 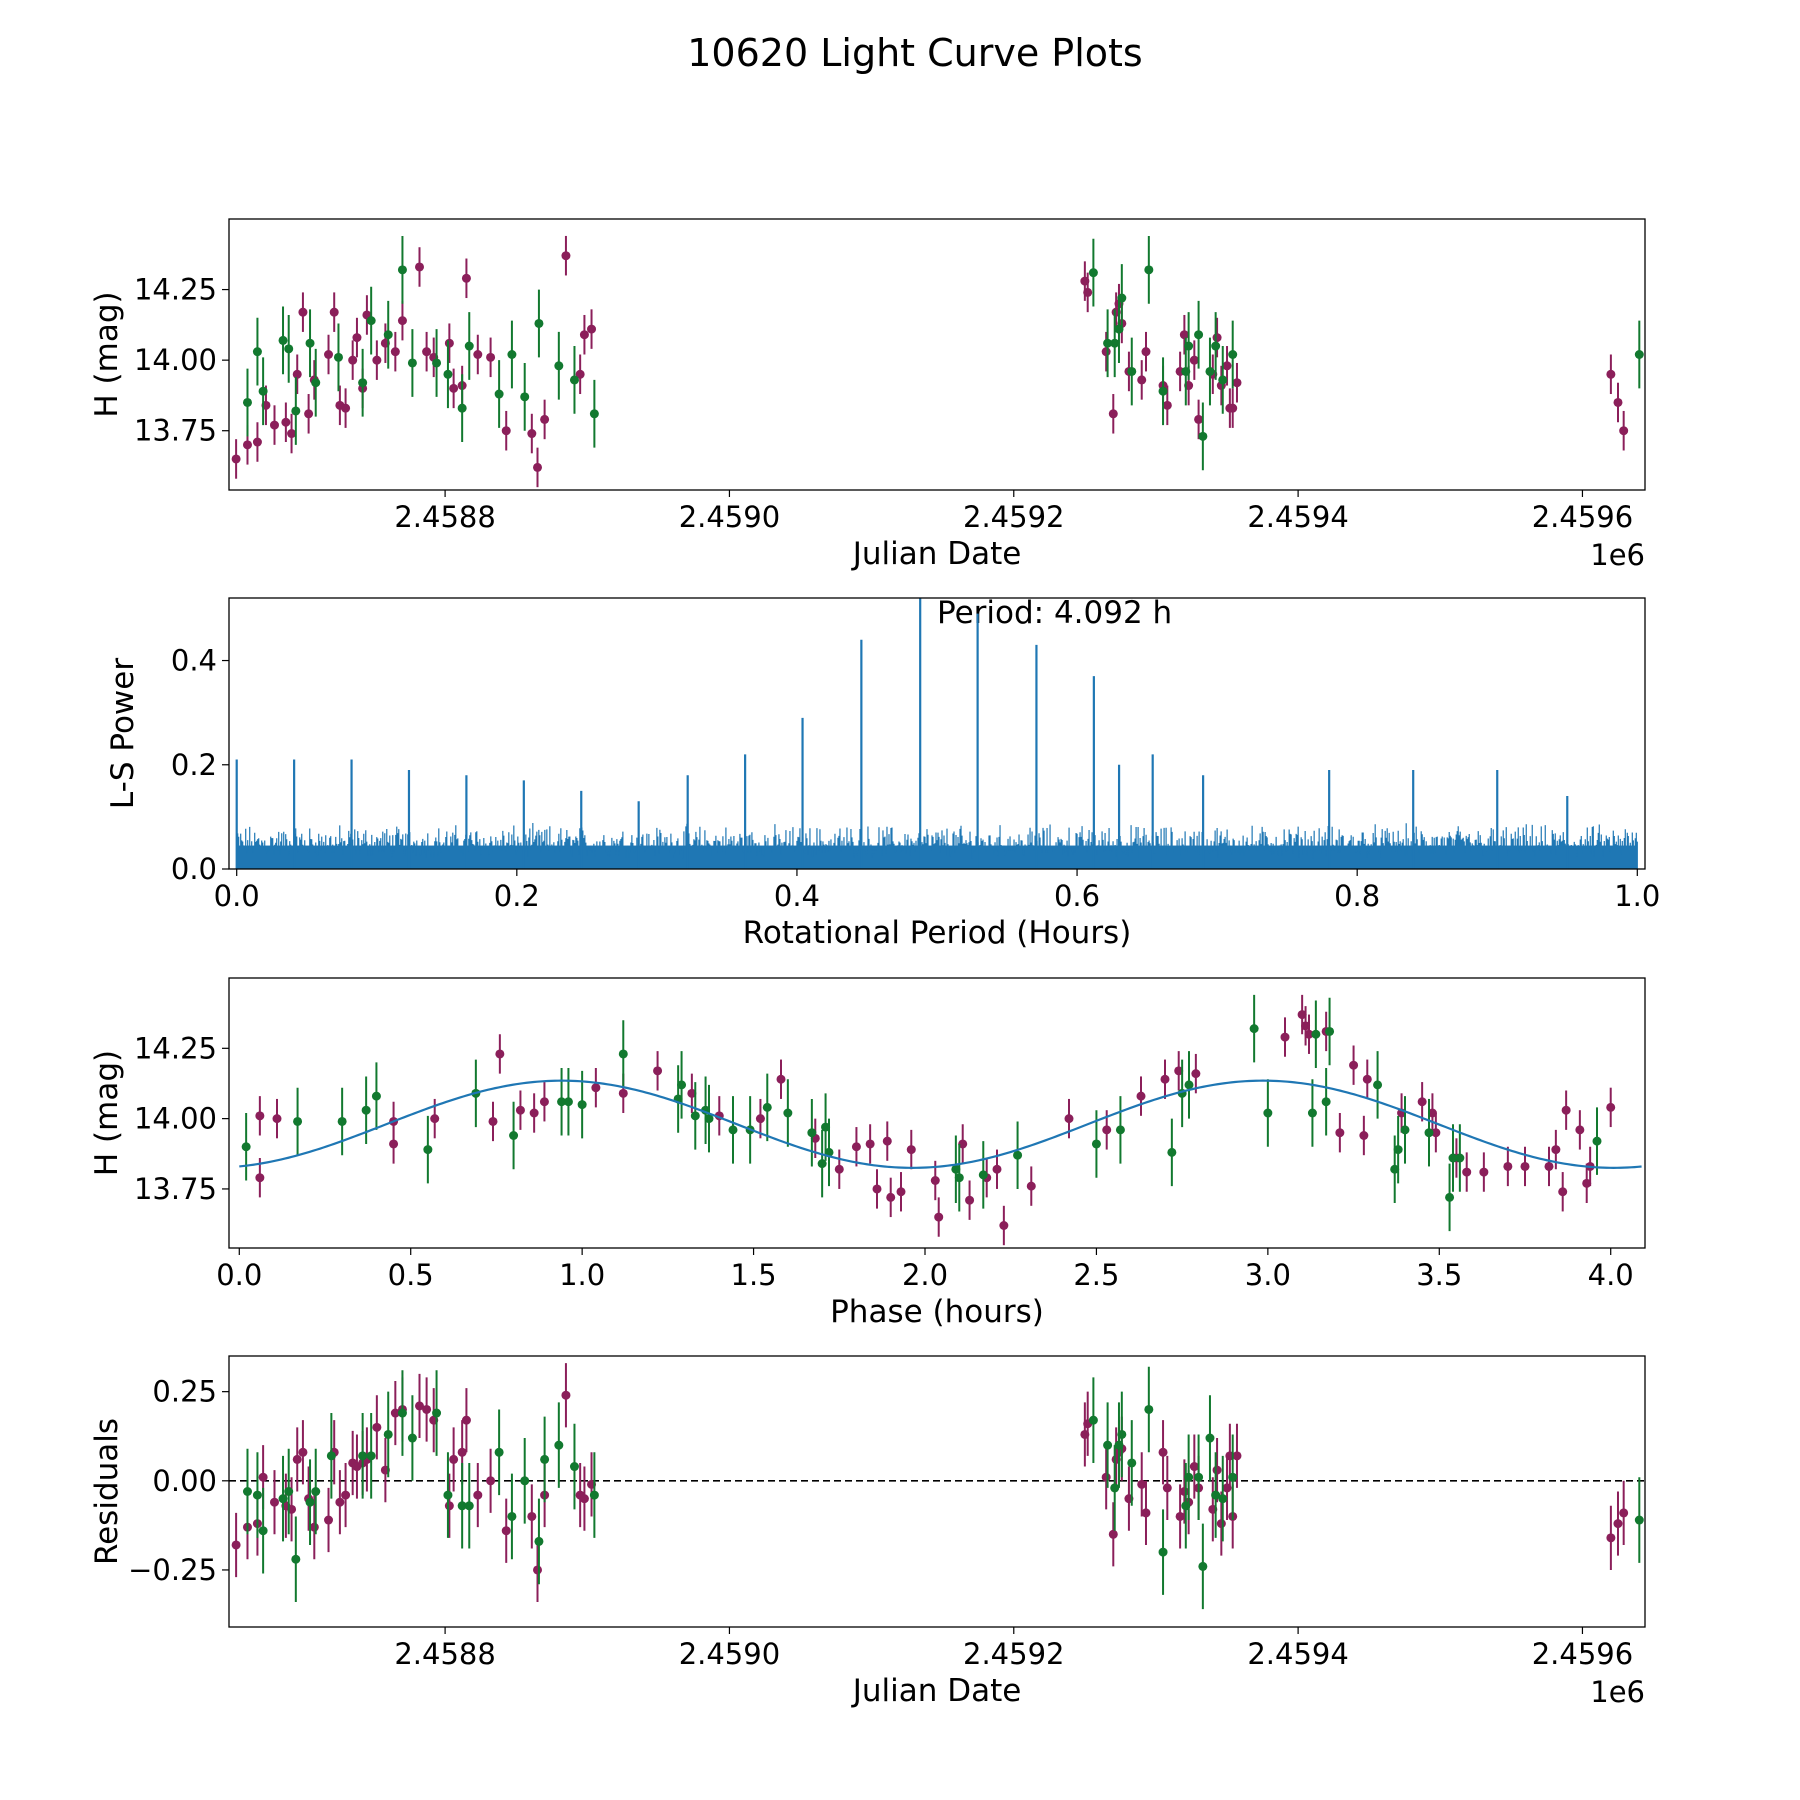 What do you see at coordinates (184, 1481) in the screenshot?
I see `y-tick-label: 0.00` at bounding box center [184, 1481].